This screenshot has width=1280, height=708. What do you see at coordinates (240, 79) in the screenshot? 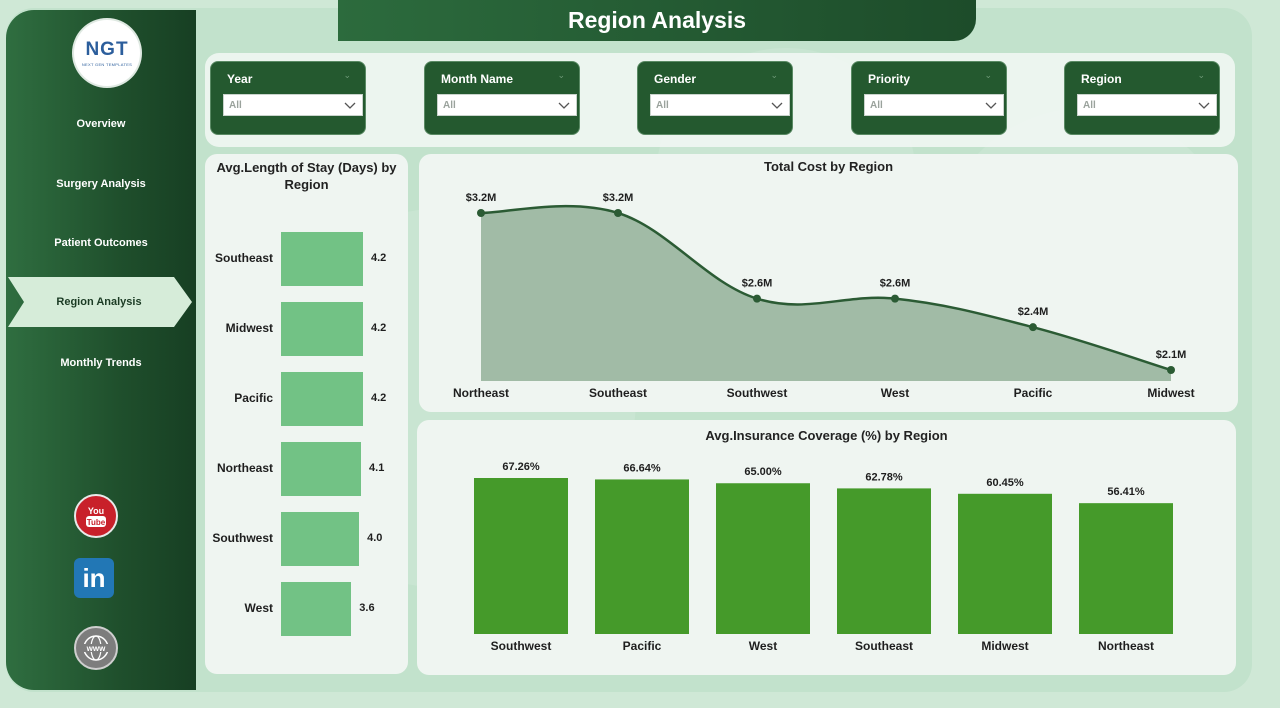
I see `filter-label: Year` at bounding box center [240, 79].